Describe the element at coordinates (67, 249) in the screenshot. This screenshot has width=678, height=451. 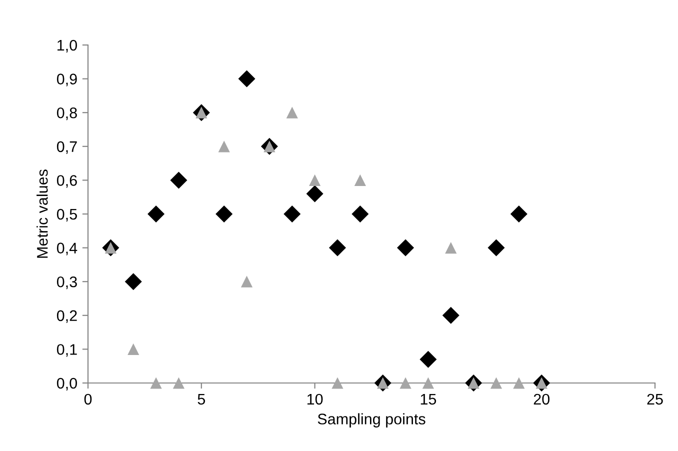
I see `y-tick-label: 0,4` at that location.